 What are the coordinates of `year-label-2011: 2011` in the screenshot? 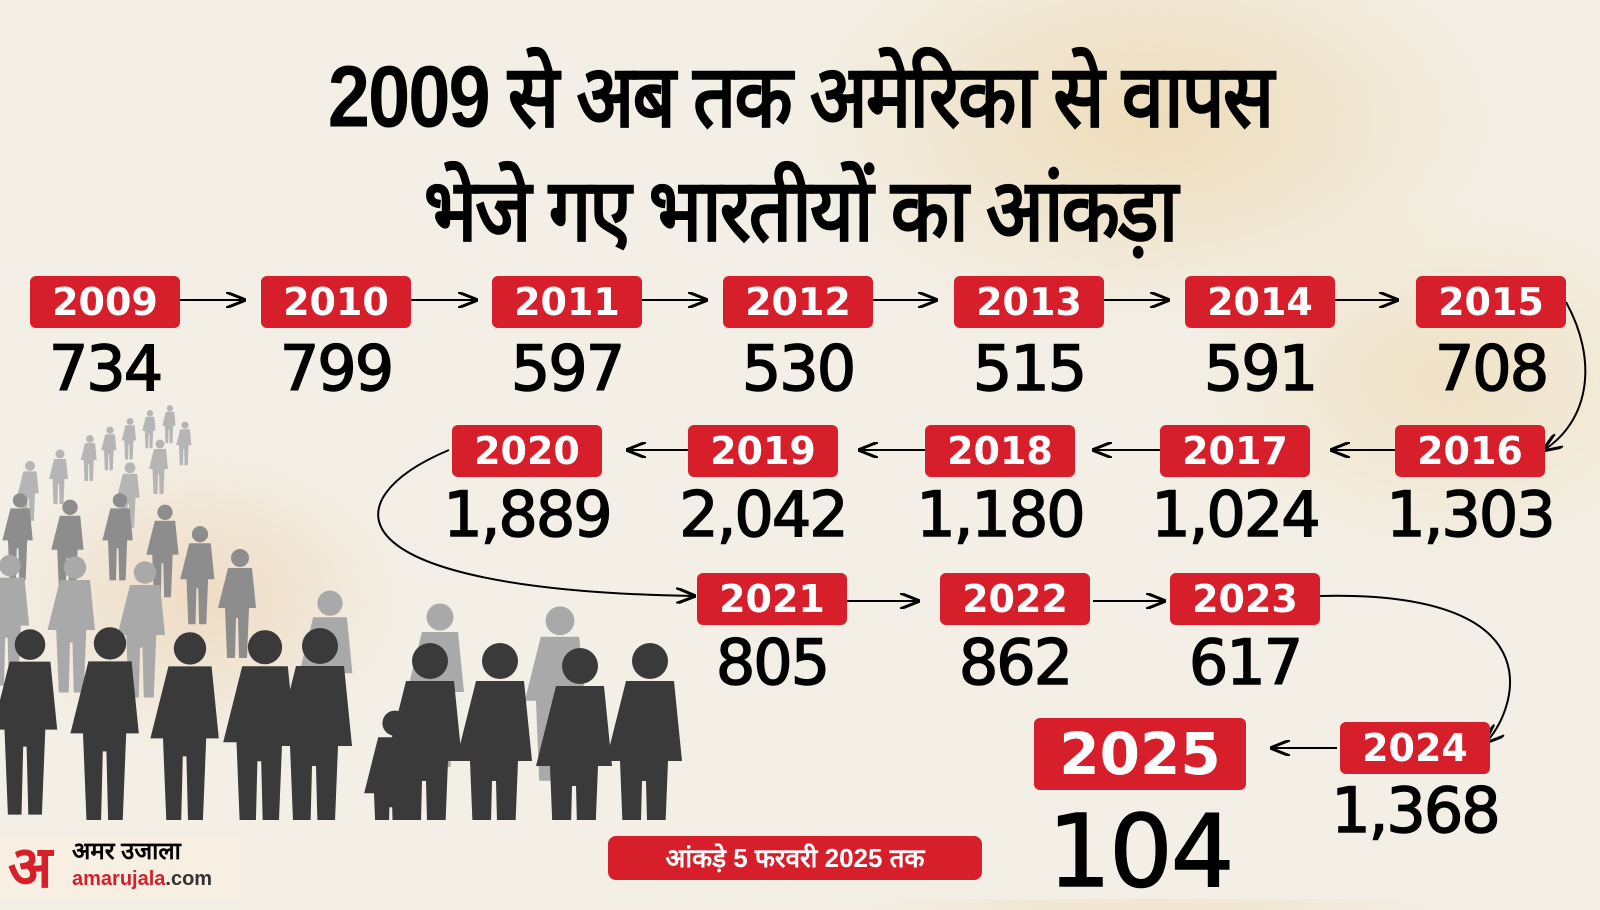 It's located at (567, 302).